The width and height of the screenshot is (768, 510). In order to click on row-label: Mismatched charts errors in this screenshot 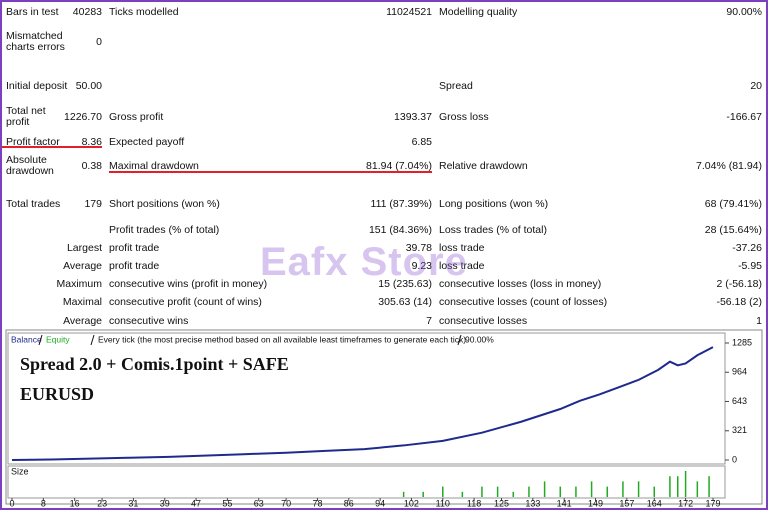, I will do `click(35, 41)`.